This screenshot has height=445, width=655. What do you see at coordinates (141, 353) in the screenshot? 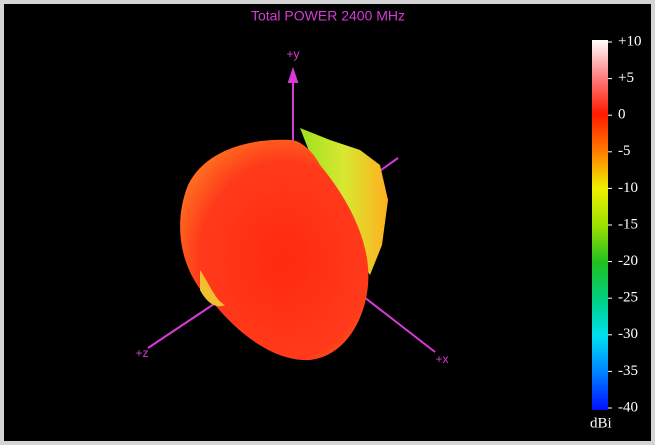
I see `axis-label: +z` at bounding box center [141, 353].